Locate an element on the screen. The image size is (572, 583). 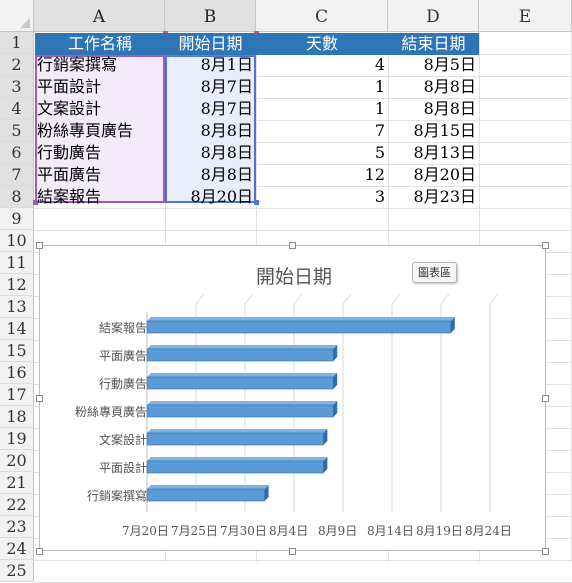
row-header-25: 25 is located at coordinates (17, 571).